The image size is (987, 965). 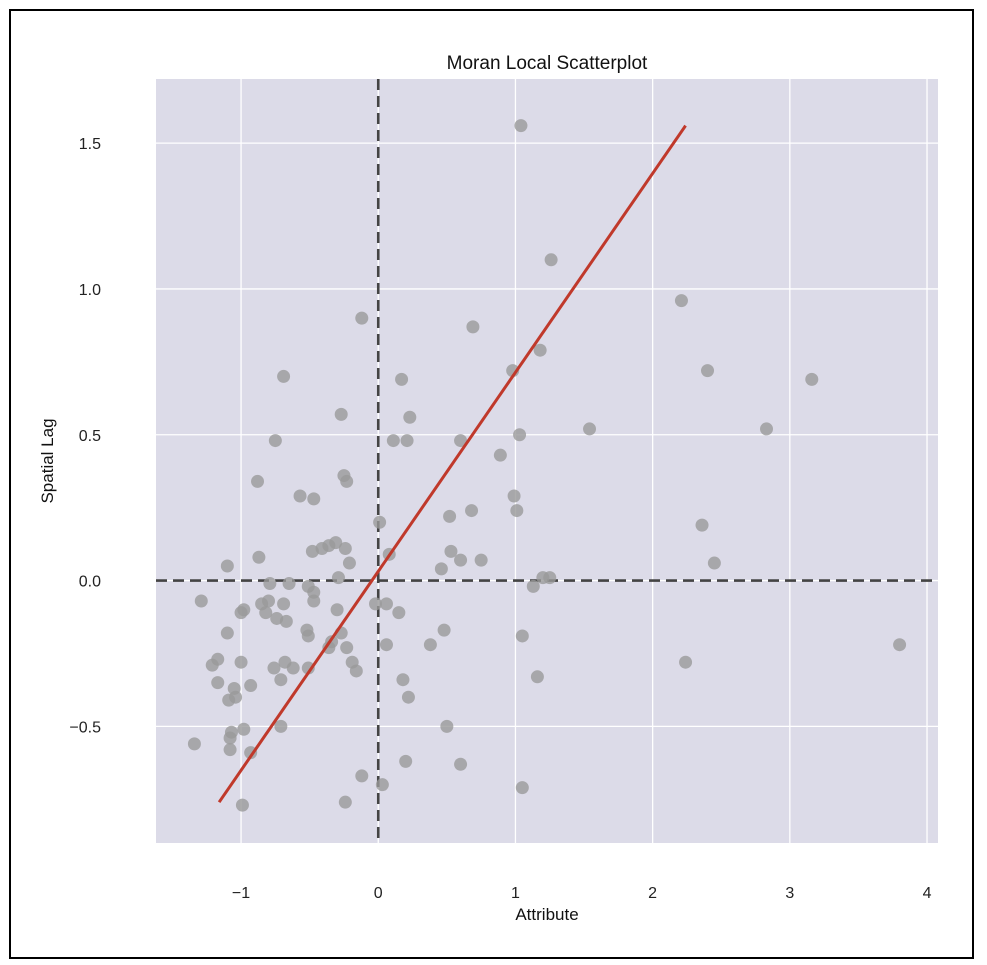 What do you see at coordinates (85, 727) in the screenshot?
I see `y-tick-label: −0.5` at bounding box center [85, 727].